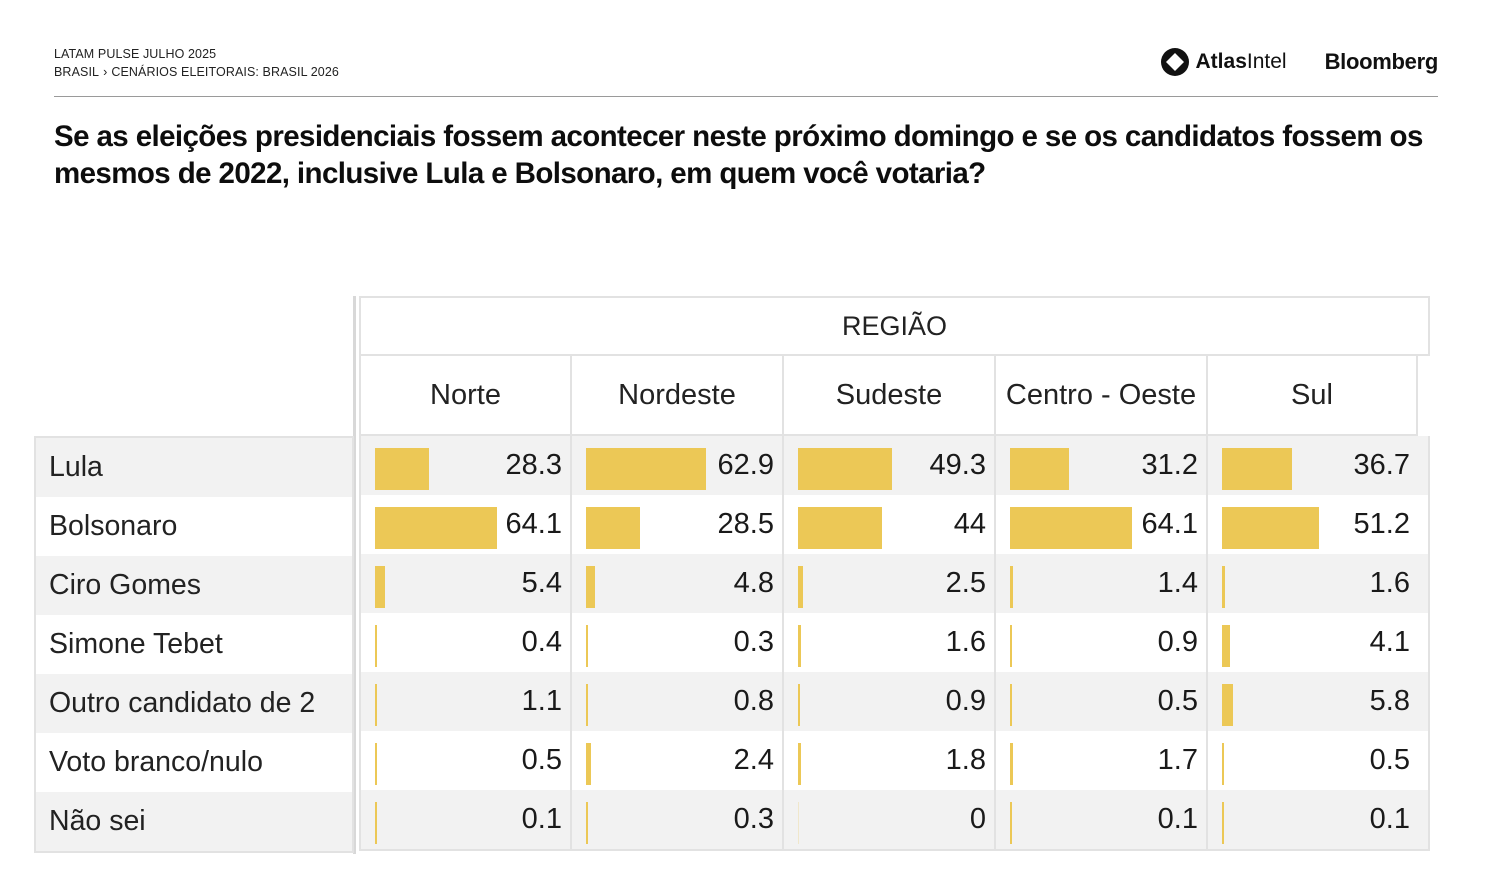  Describe the element at coordinates (1389, 760) in the screenshot. I see `value-label: 0.5` at that location.